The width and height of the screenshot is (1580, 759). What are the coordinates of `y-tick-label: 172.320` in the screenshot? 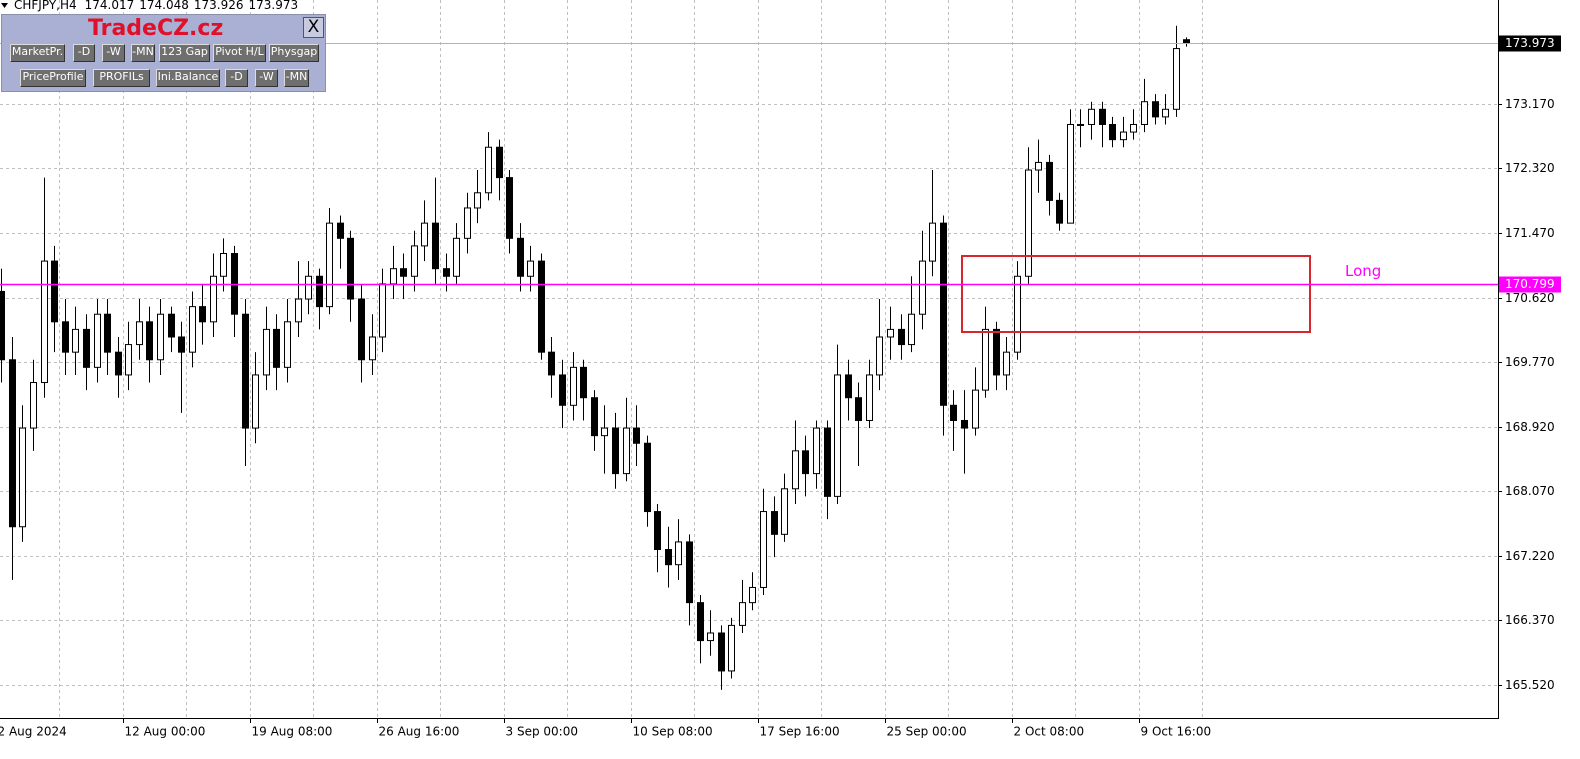 It's located at (1530, 168).